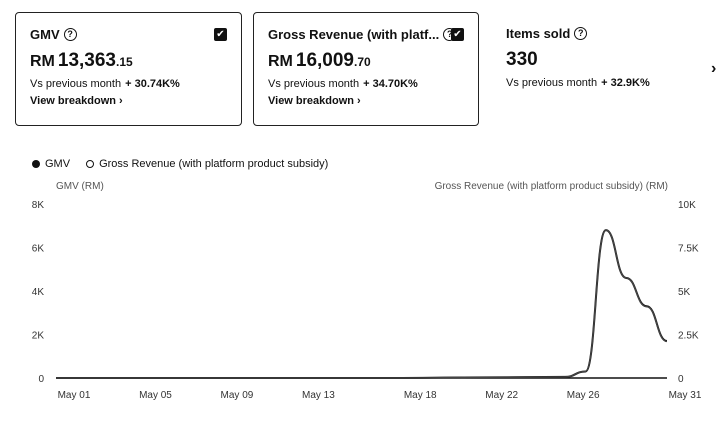 The image size is (723, 422). Describe the element at coordinates (684, 292) in the screenshot. I see `y-right-tick-label: 5K` at that location.